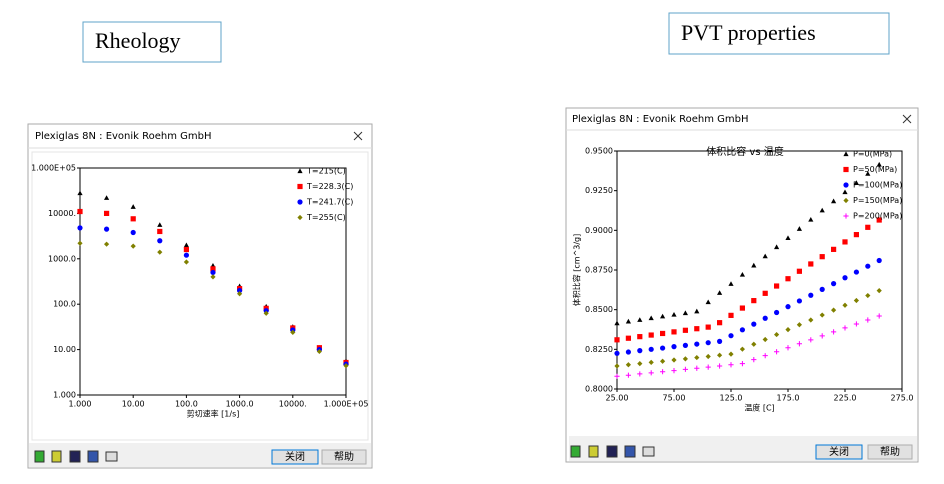 The width and height of the screenshot is (944, 484). Describe the element at coordinates (326, 171) in the screenshot. I see `legend-label: T=215(C)` at that location.